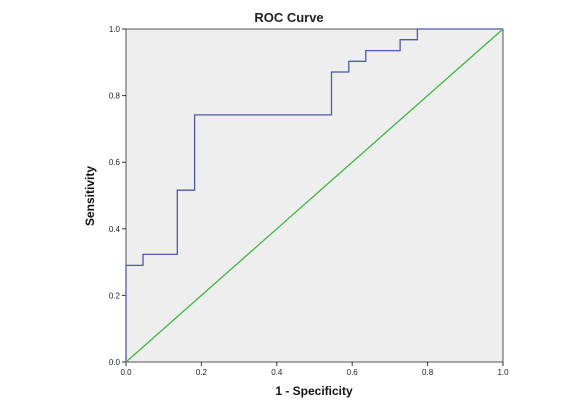  What do you see at coordinates (115, 29) in the screenshot?
I see `y-tick-label: 1.0` at bounding box center [115, 29].